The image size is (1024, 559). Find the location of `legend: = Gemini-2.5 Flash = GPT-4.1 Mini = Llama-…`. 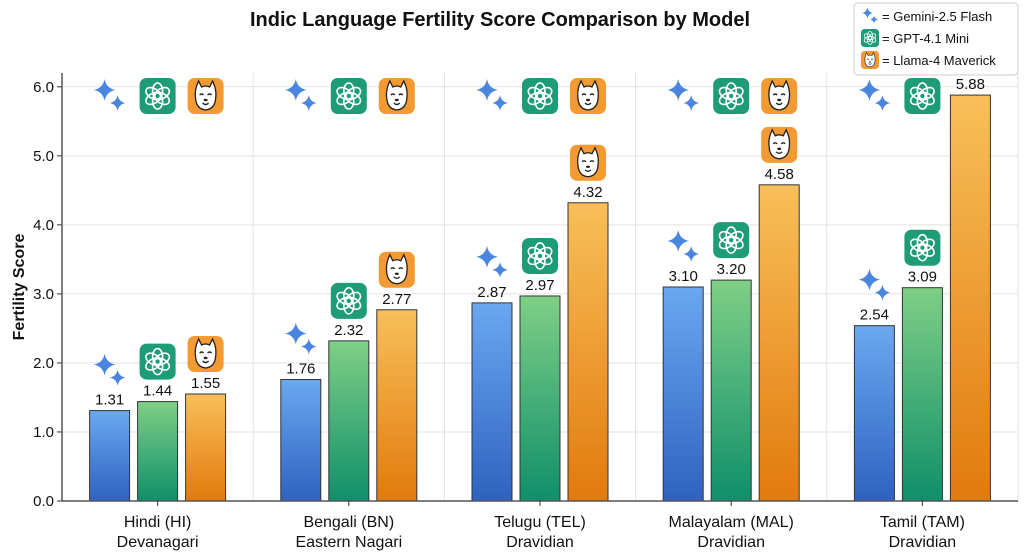

legend: = Gemini-2.5 Flash = GPT-4.1 Mini = Llama-… is located at coordinates (936, 39).